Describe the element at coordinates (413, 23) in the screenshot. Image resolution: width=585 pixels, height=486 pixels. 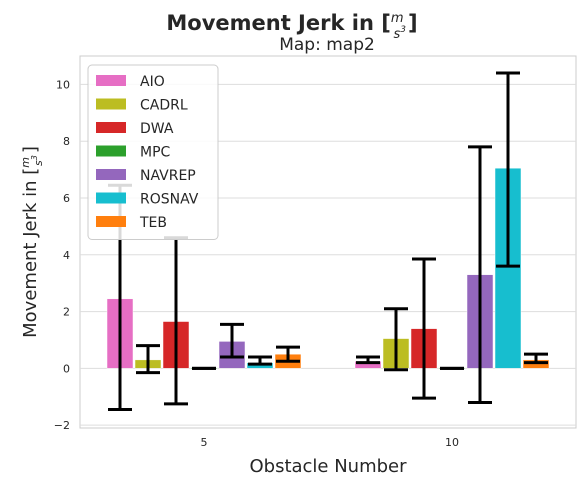
I see `chart-title-bracket: ]` at that location.